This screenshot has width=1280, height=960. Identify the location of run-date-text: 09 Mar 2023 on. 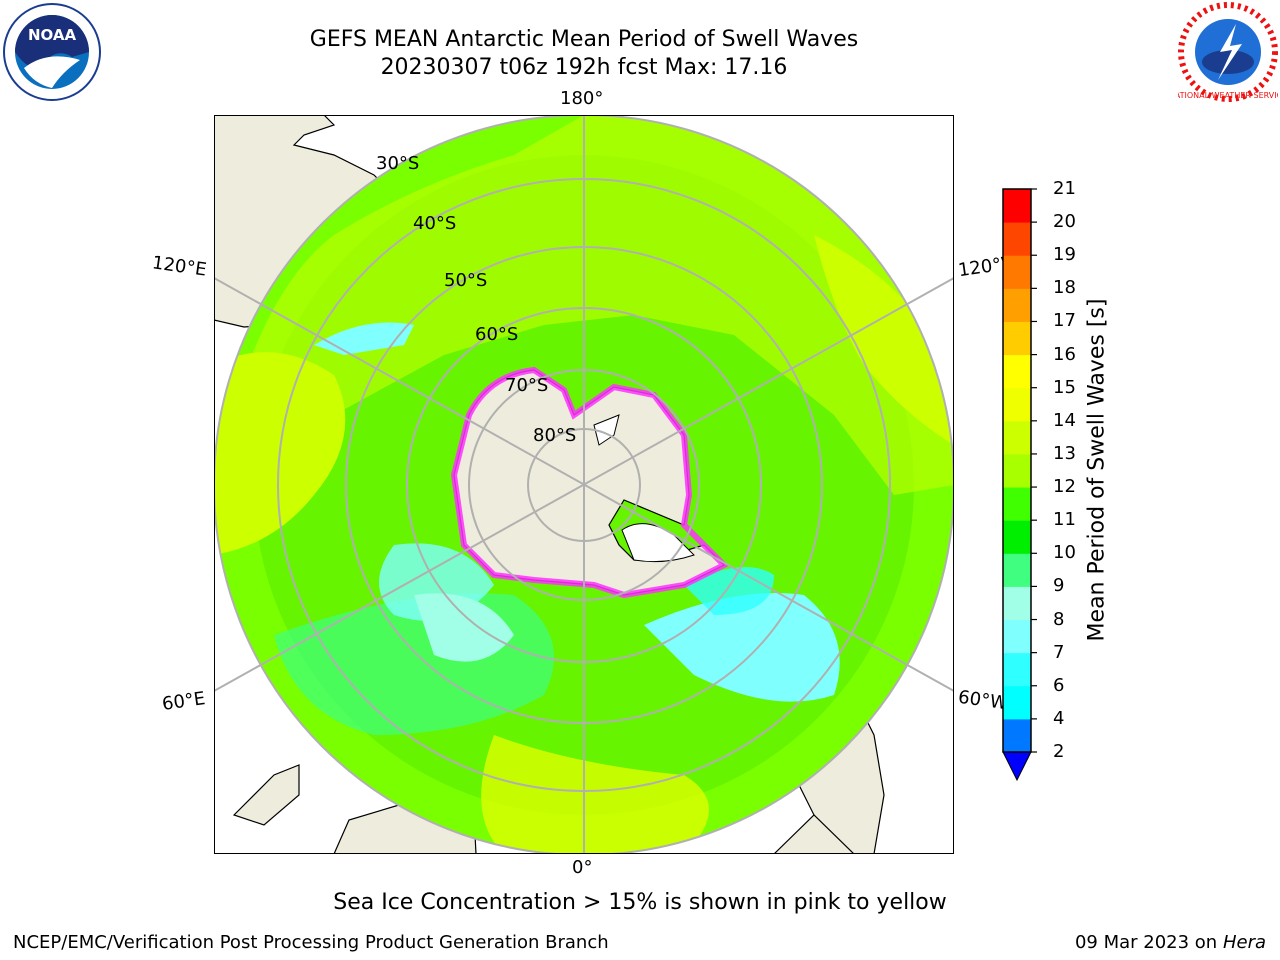
(1146, 942).